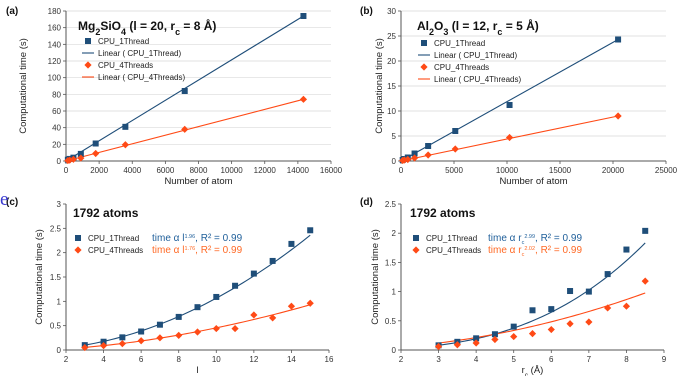 This screenshot has width=699, height=381. What do you see at coordinates (613, 170) in the screenshot?
I see `x-tick-label: 20000` at bounding box center [613, 170].